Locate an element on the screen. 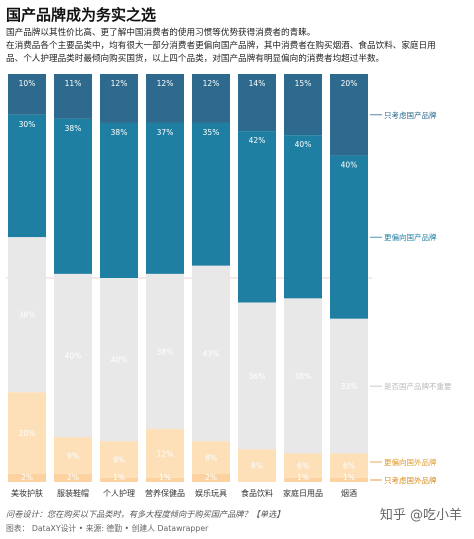 Image resolution: width=474 pixels, height=539 pixels. bar-value-label: 35% is located at coordinates (211, 132).